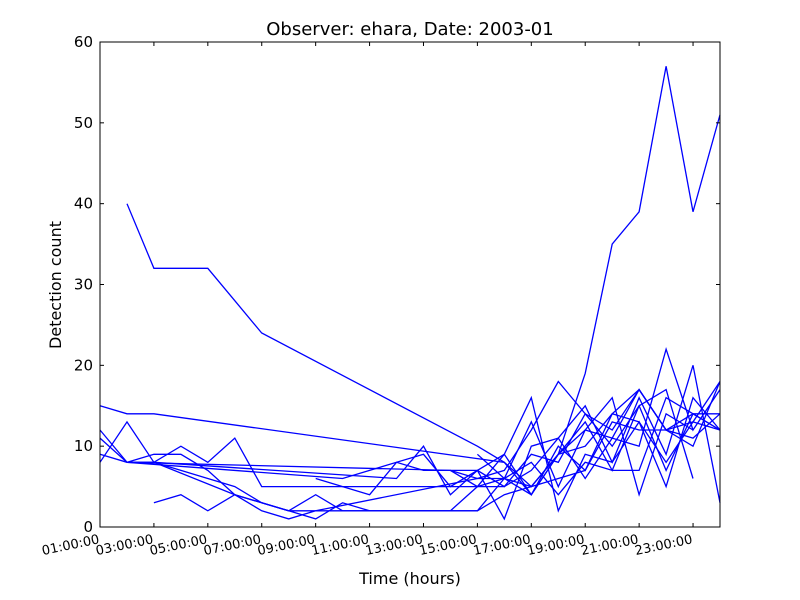 The width and height of the screenshot is (800, 600). I want to click on x-axis-label: Time (hours), so click(409, 578).